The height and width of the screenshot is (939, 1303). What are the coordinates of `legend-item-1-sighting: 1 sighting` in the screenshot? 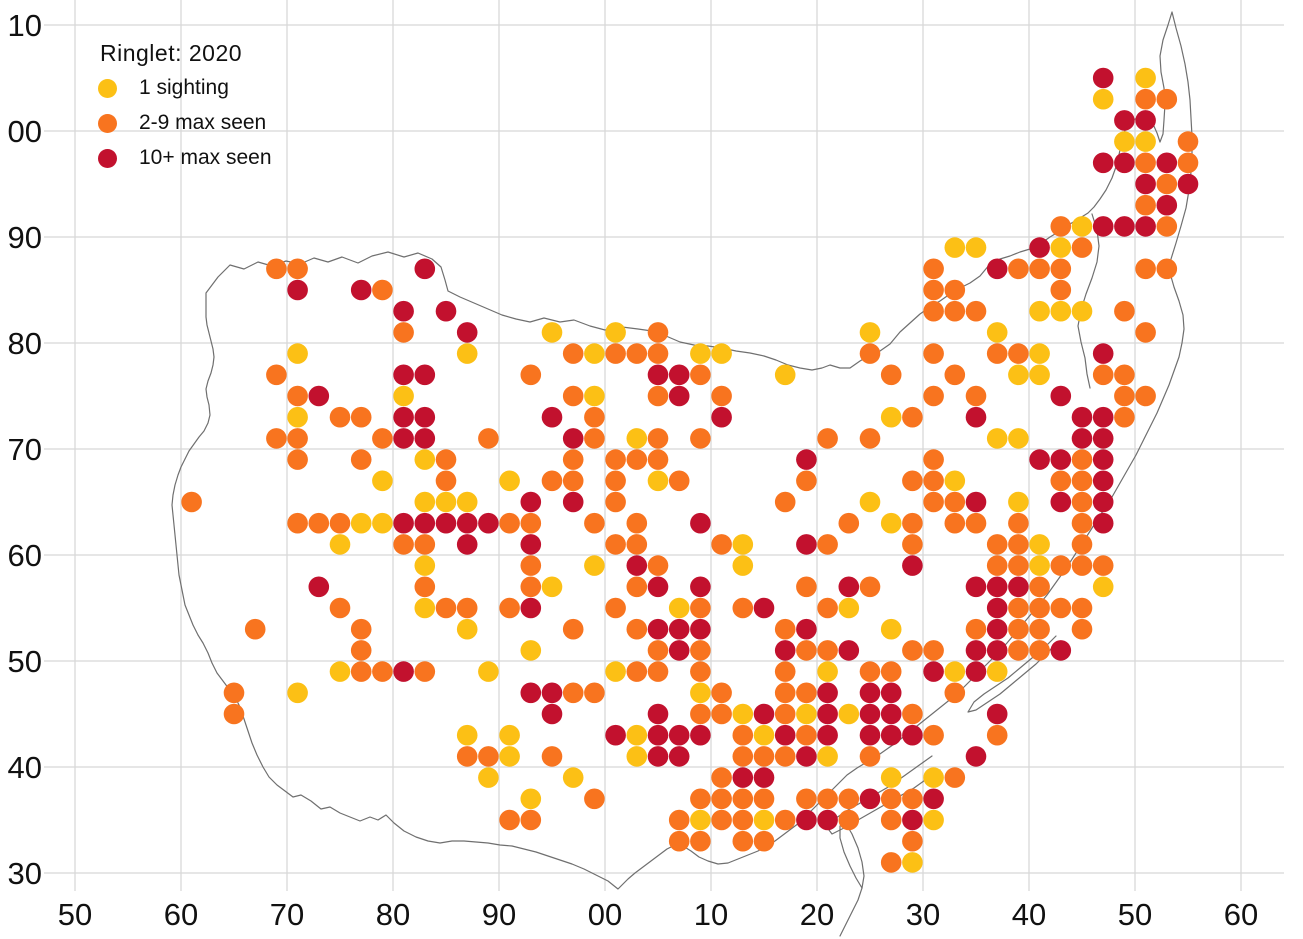 It's located at (185, 87).